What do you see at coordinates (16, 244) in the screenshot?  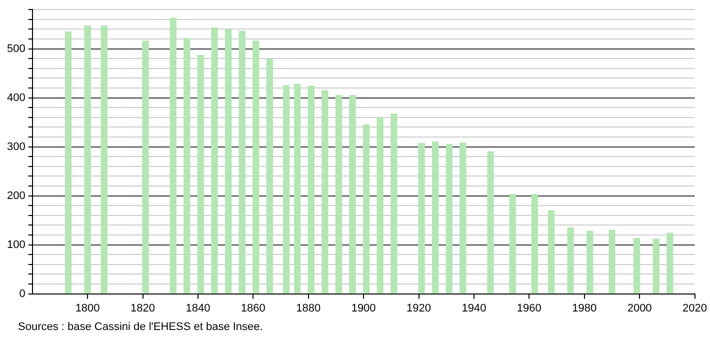 I see `y-tick-label: 100` at bounding box center [16, 244].